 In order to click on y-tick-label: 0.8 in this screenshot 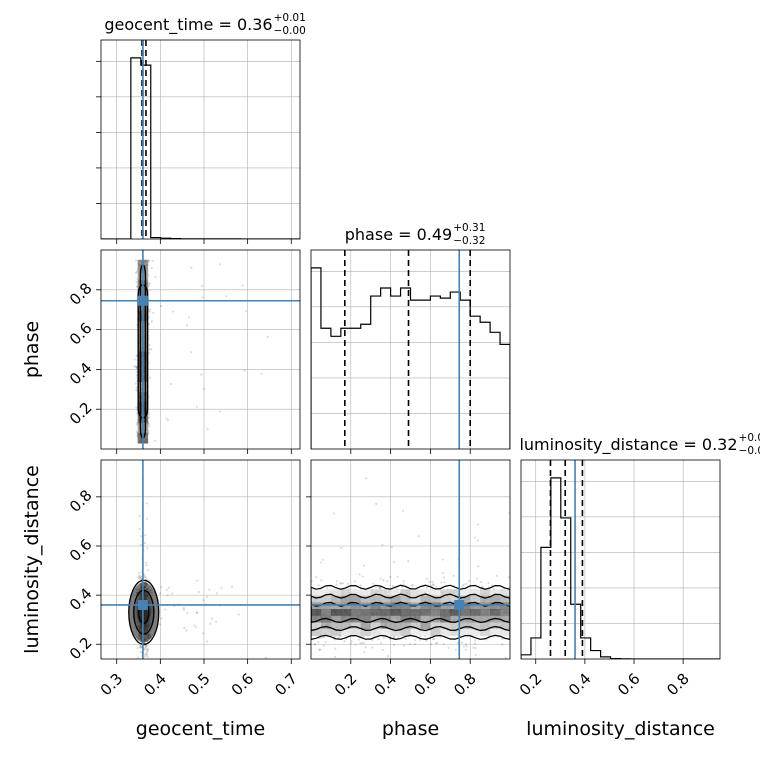, I will do `click(81, 501)`.